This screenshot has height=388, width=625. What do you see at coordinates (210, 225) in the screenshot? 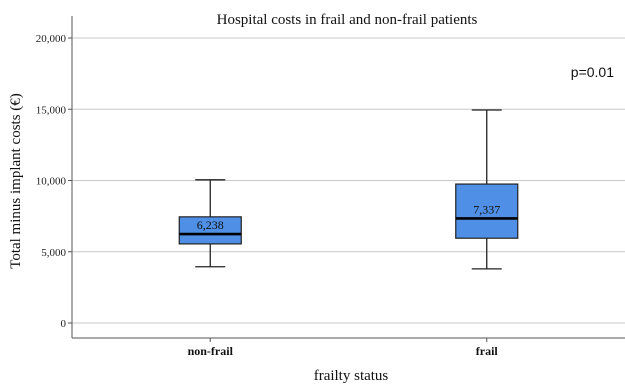
I see `median-value-label: 6,238` at bounding box center [210, 225].